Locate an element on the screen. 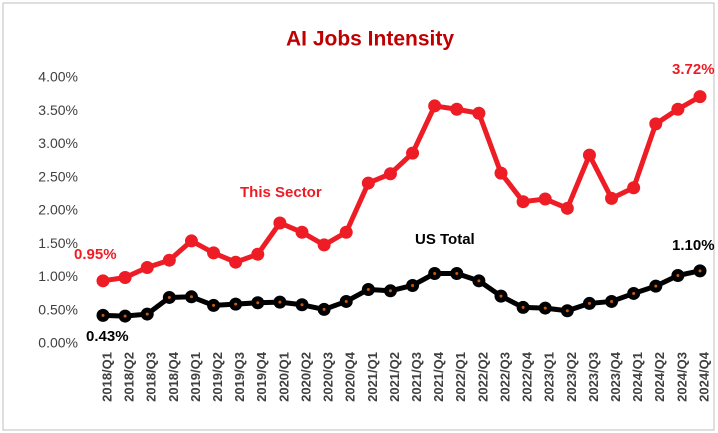  series-line is located at coordinates (401, 293).